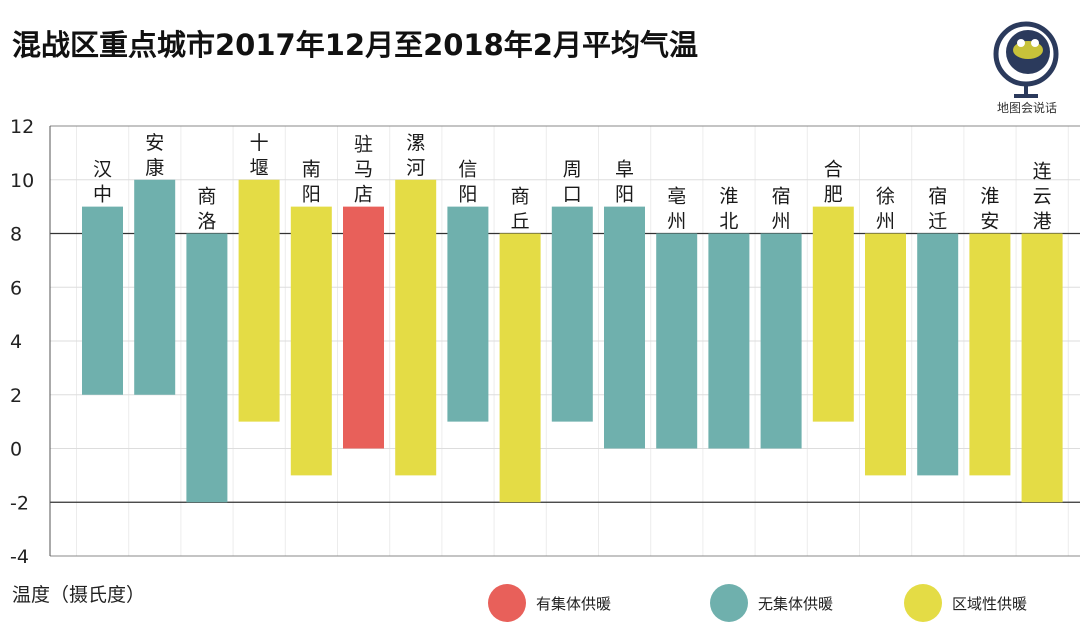 The width and height of the screenshot is (1080, 635). Describe the element at coordinates (885, 354) in the screenshot. I see `bar-徐州` at that location.